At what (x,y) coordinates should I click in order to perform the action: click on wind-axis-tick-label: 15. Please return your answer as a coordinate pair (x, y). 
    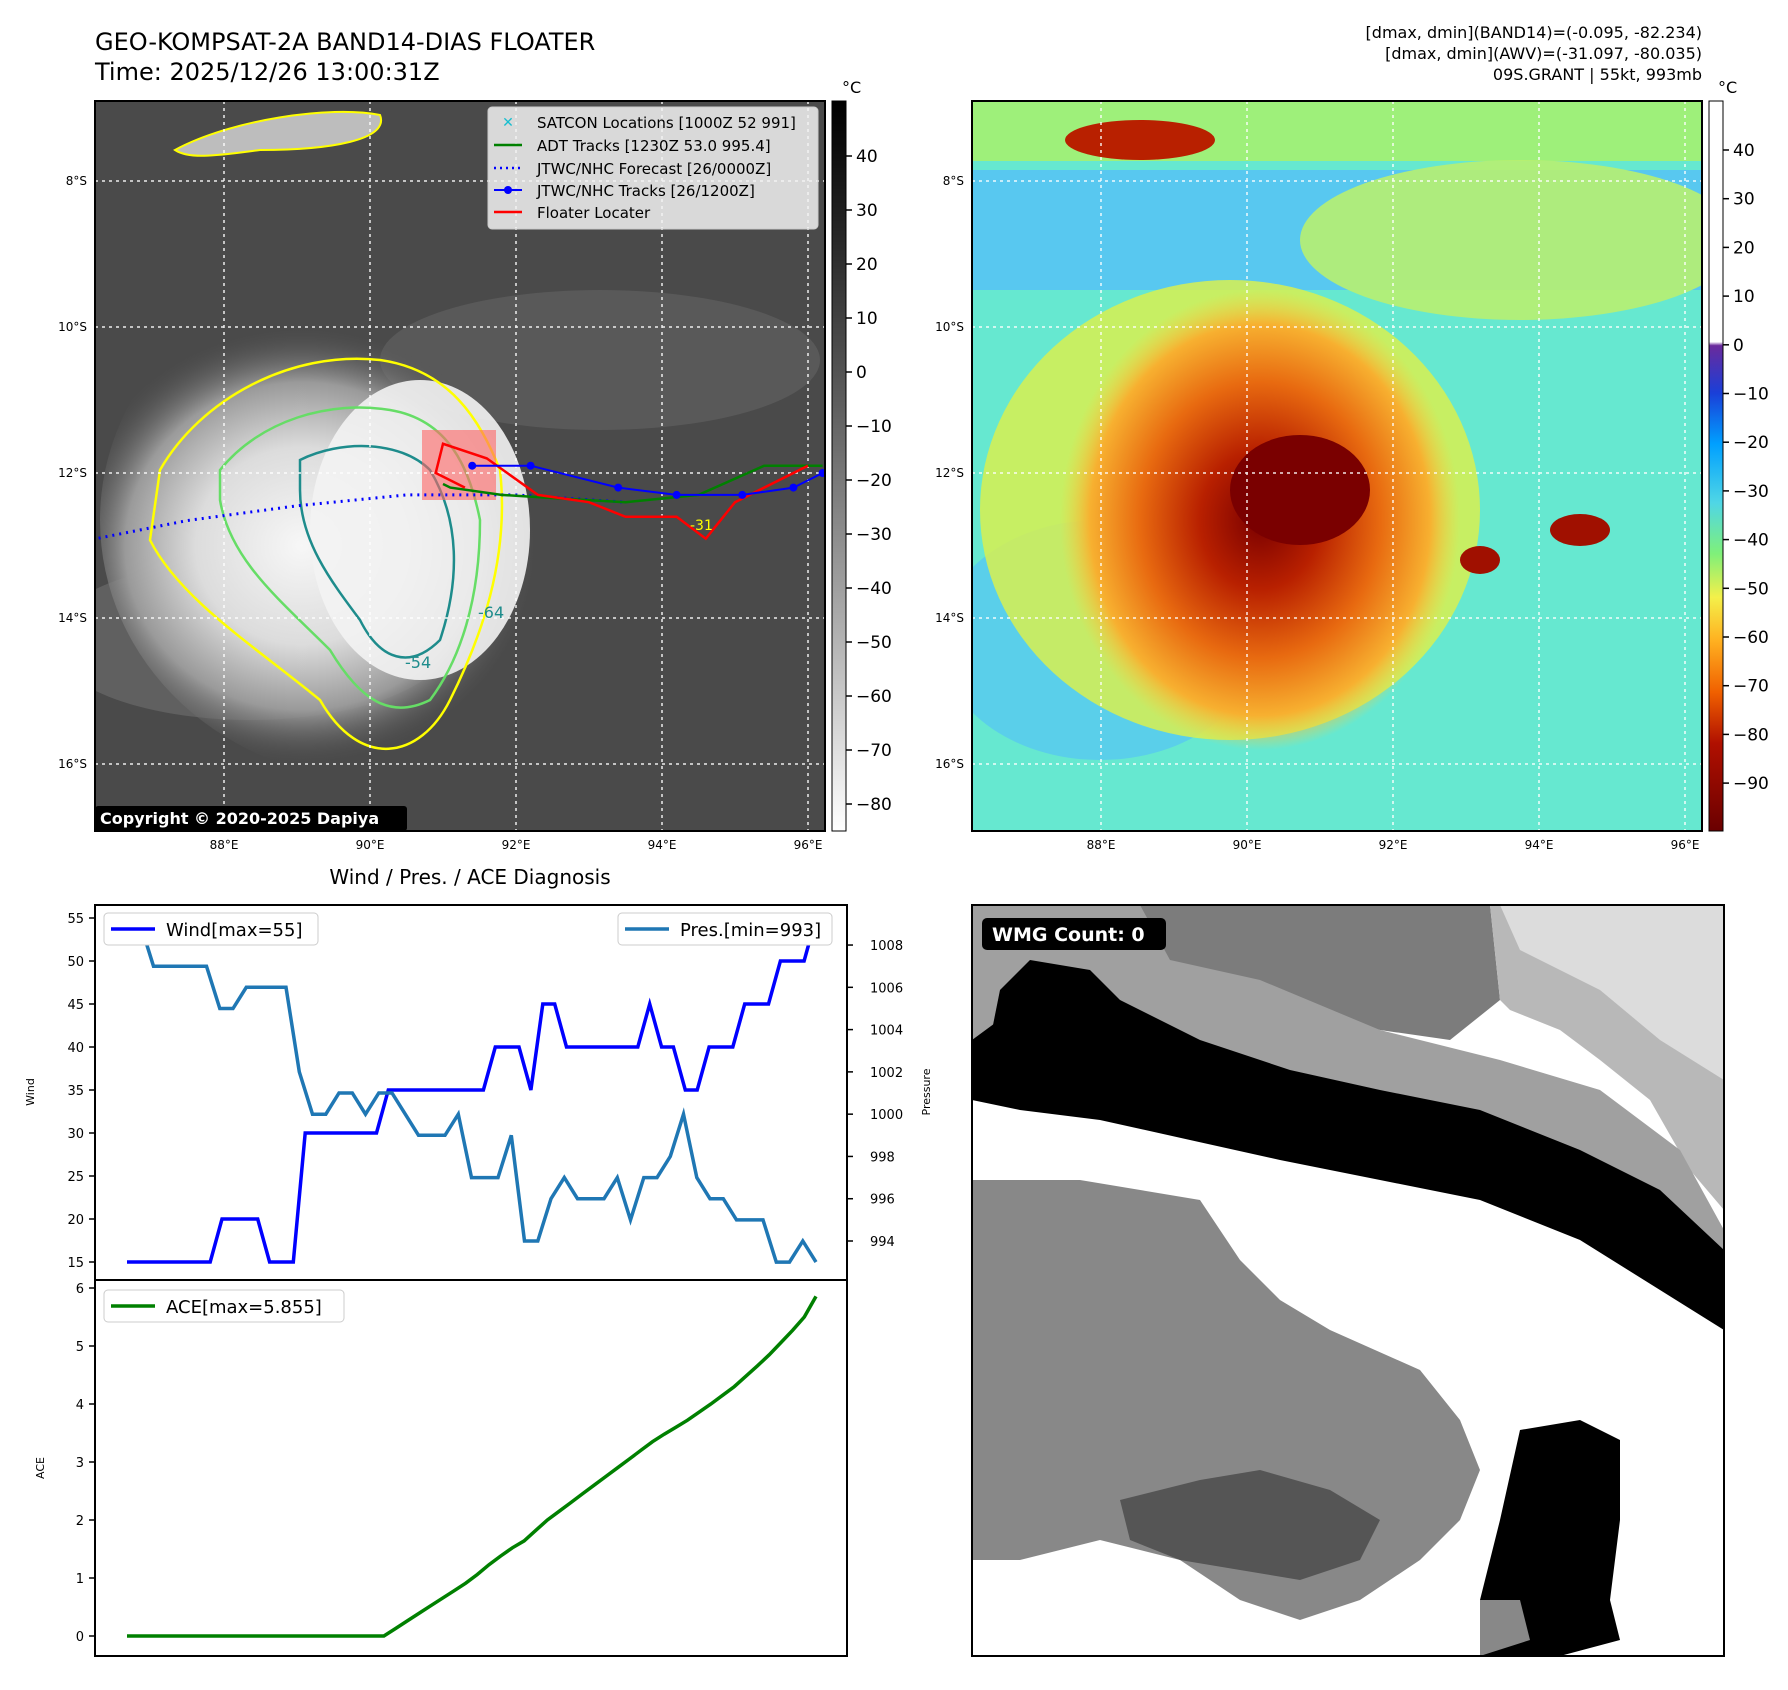
    Looking at the image, I should click on (75, 1263).